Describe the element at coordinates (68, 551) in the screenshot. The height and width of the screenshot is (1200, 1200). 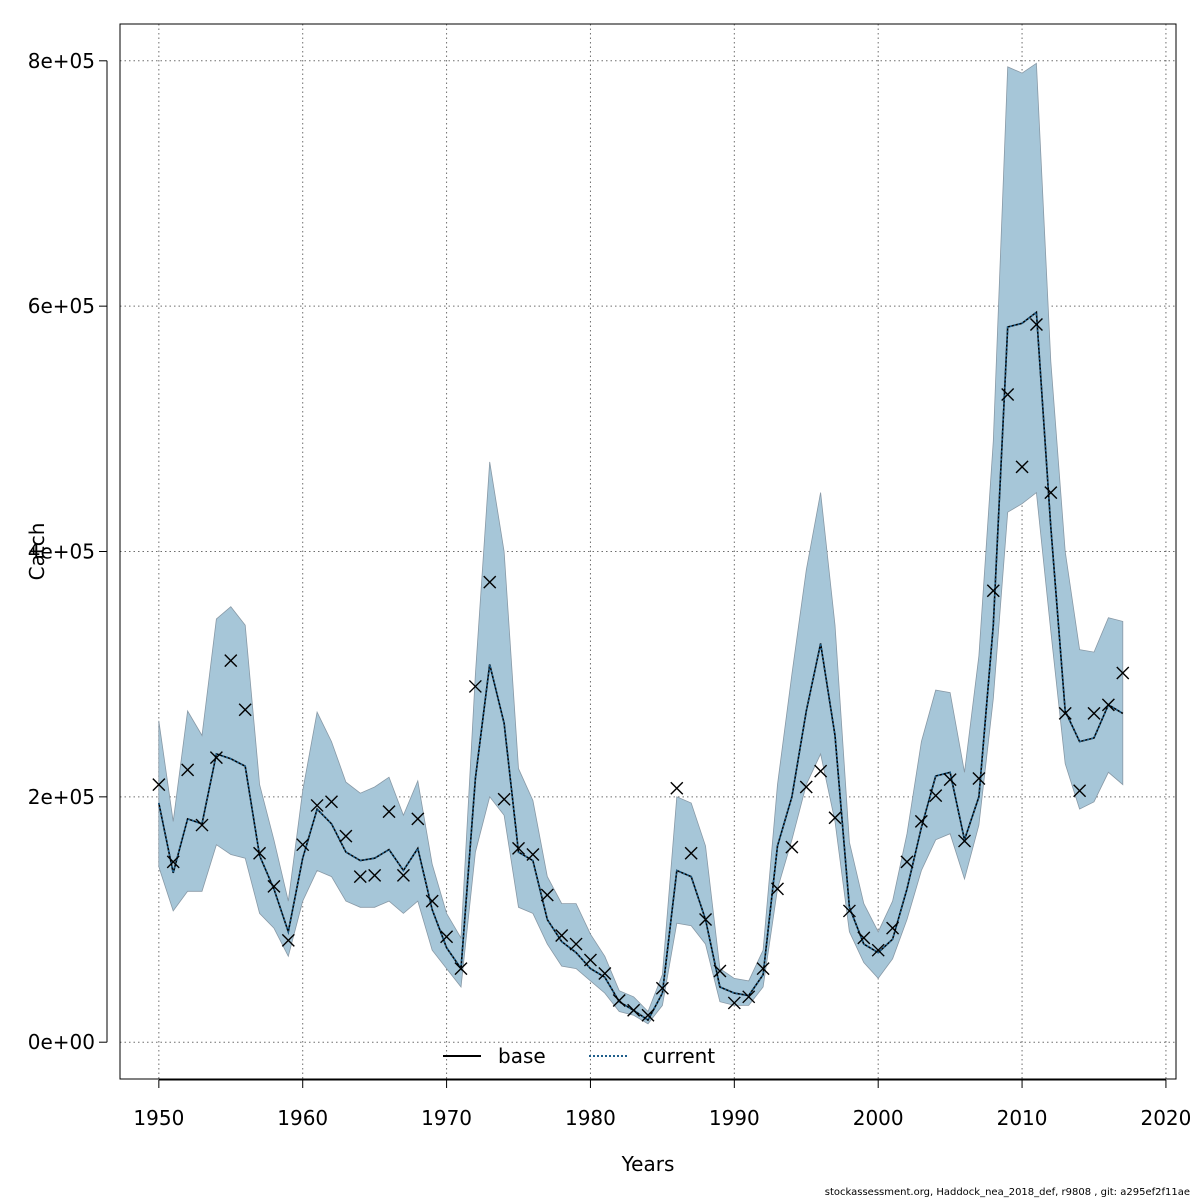
I see `y-axis: 0e+00 2e+05 4e+05 6e+05 8e+05` at that location.